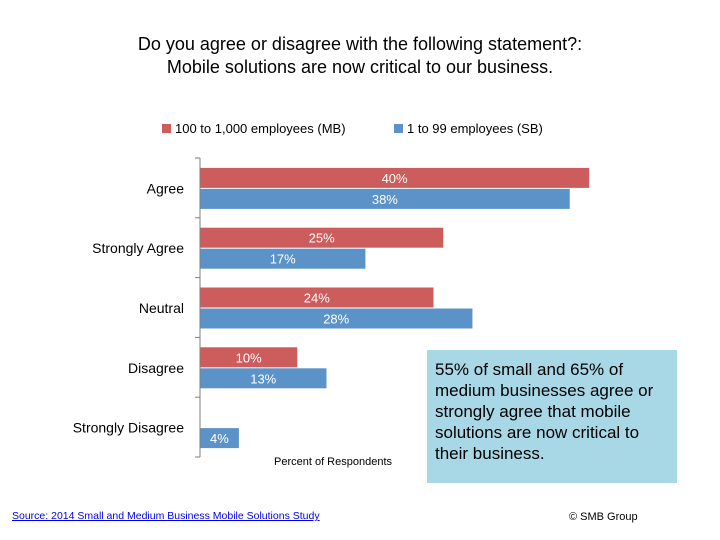  I want to click on y-axis, so click(198, 307).